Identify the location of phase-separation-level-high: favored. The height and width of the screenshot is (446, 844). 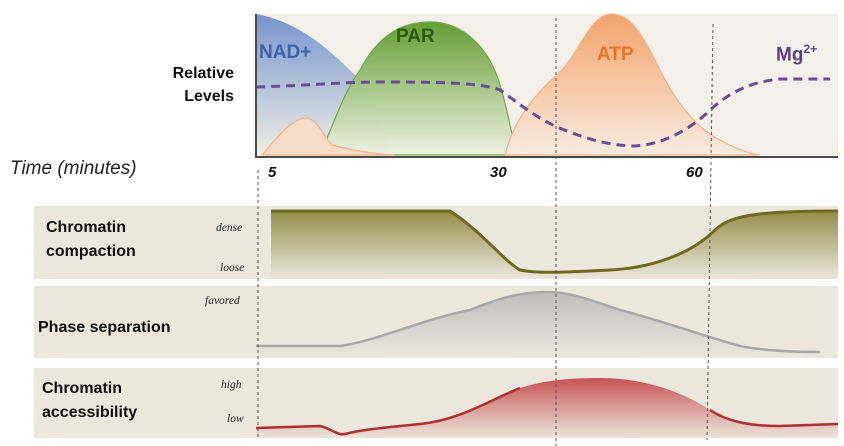
(222, 301).